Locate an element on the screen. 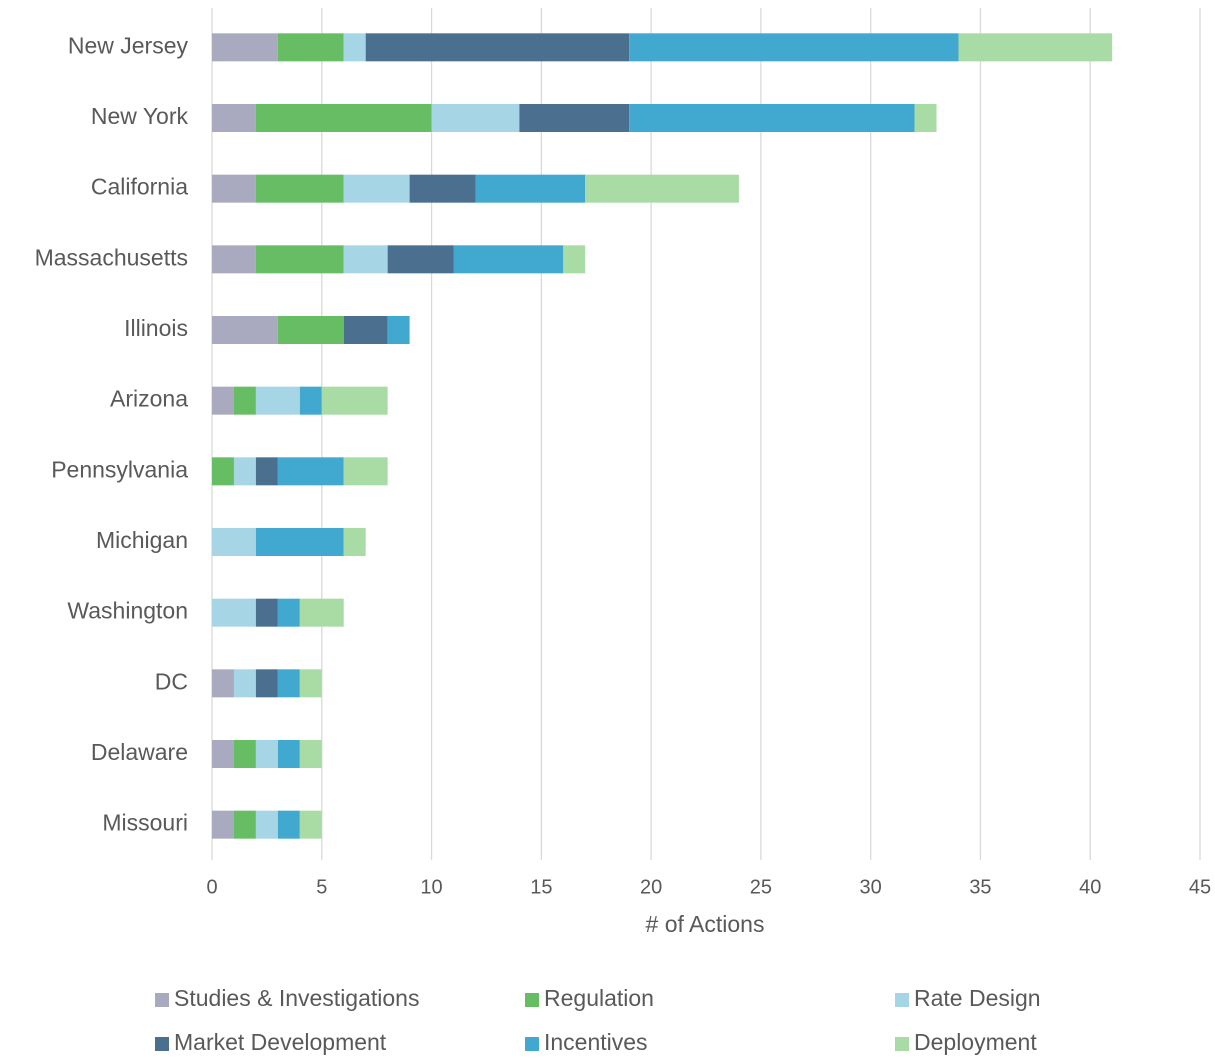 The width and height of the screenshot is (1215, 1059). x-tick-label: 20 is located at coordinates (651, 887).